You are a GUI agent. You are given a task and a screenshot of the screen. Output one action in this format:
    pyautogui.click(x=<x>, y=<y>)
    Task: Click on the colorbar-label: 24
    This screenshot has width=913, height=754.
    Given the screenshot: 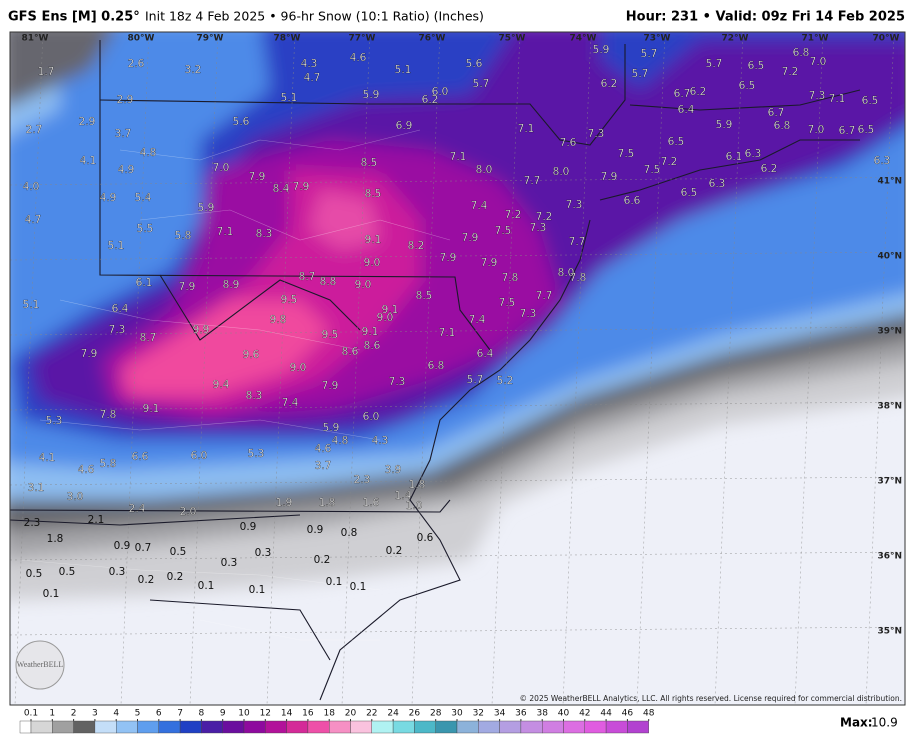 What is the action you would take?
    pyautogui.click(x=393, y=714)
    